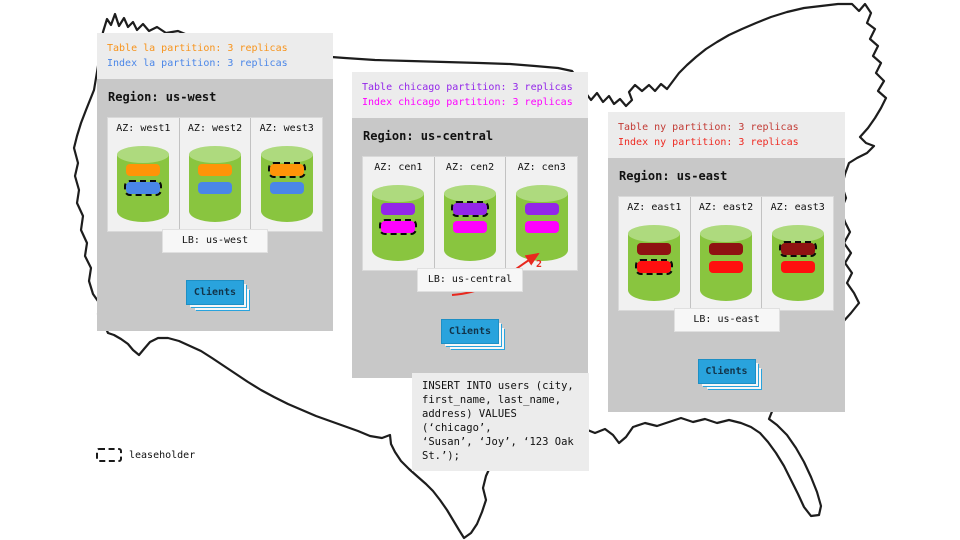 This screenshot has height=540, width=960. I want to click on az-cell-east2: AZ: east2, so click(727, 253).